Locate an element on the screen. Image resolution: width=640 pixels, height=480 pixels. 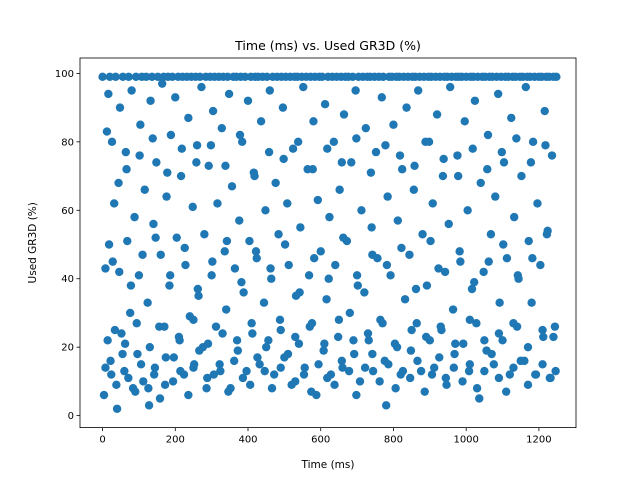
x-tick-label: 400 is located at coordinates (247, 440).